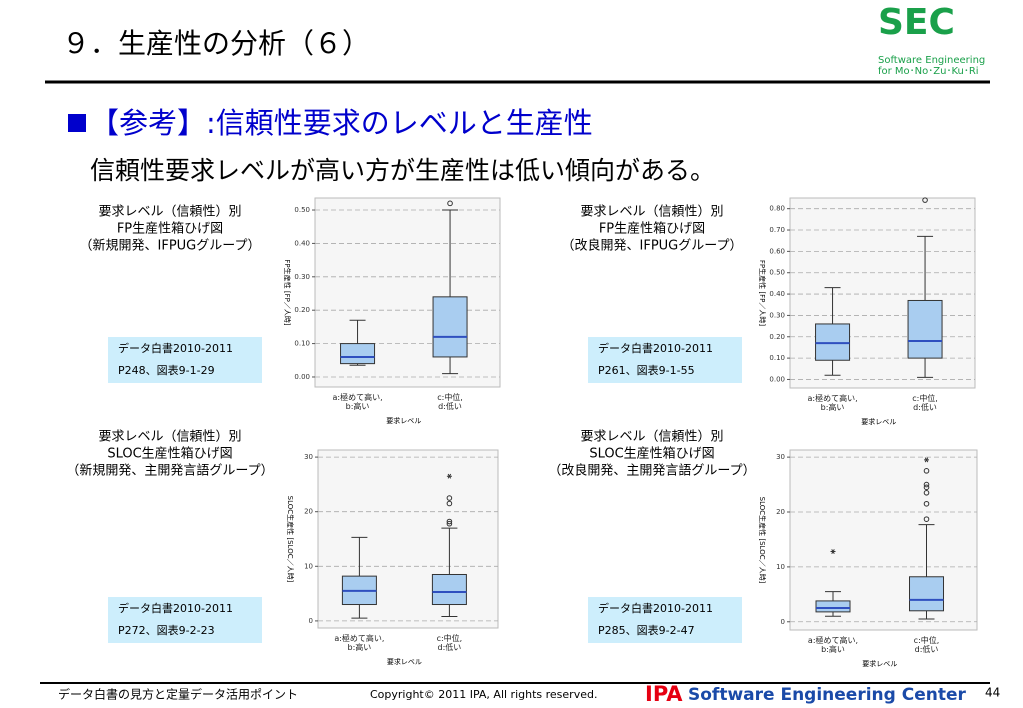  I want to click on source-text: P272、図表9-2-23, so click(166, 630).